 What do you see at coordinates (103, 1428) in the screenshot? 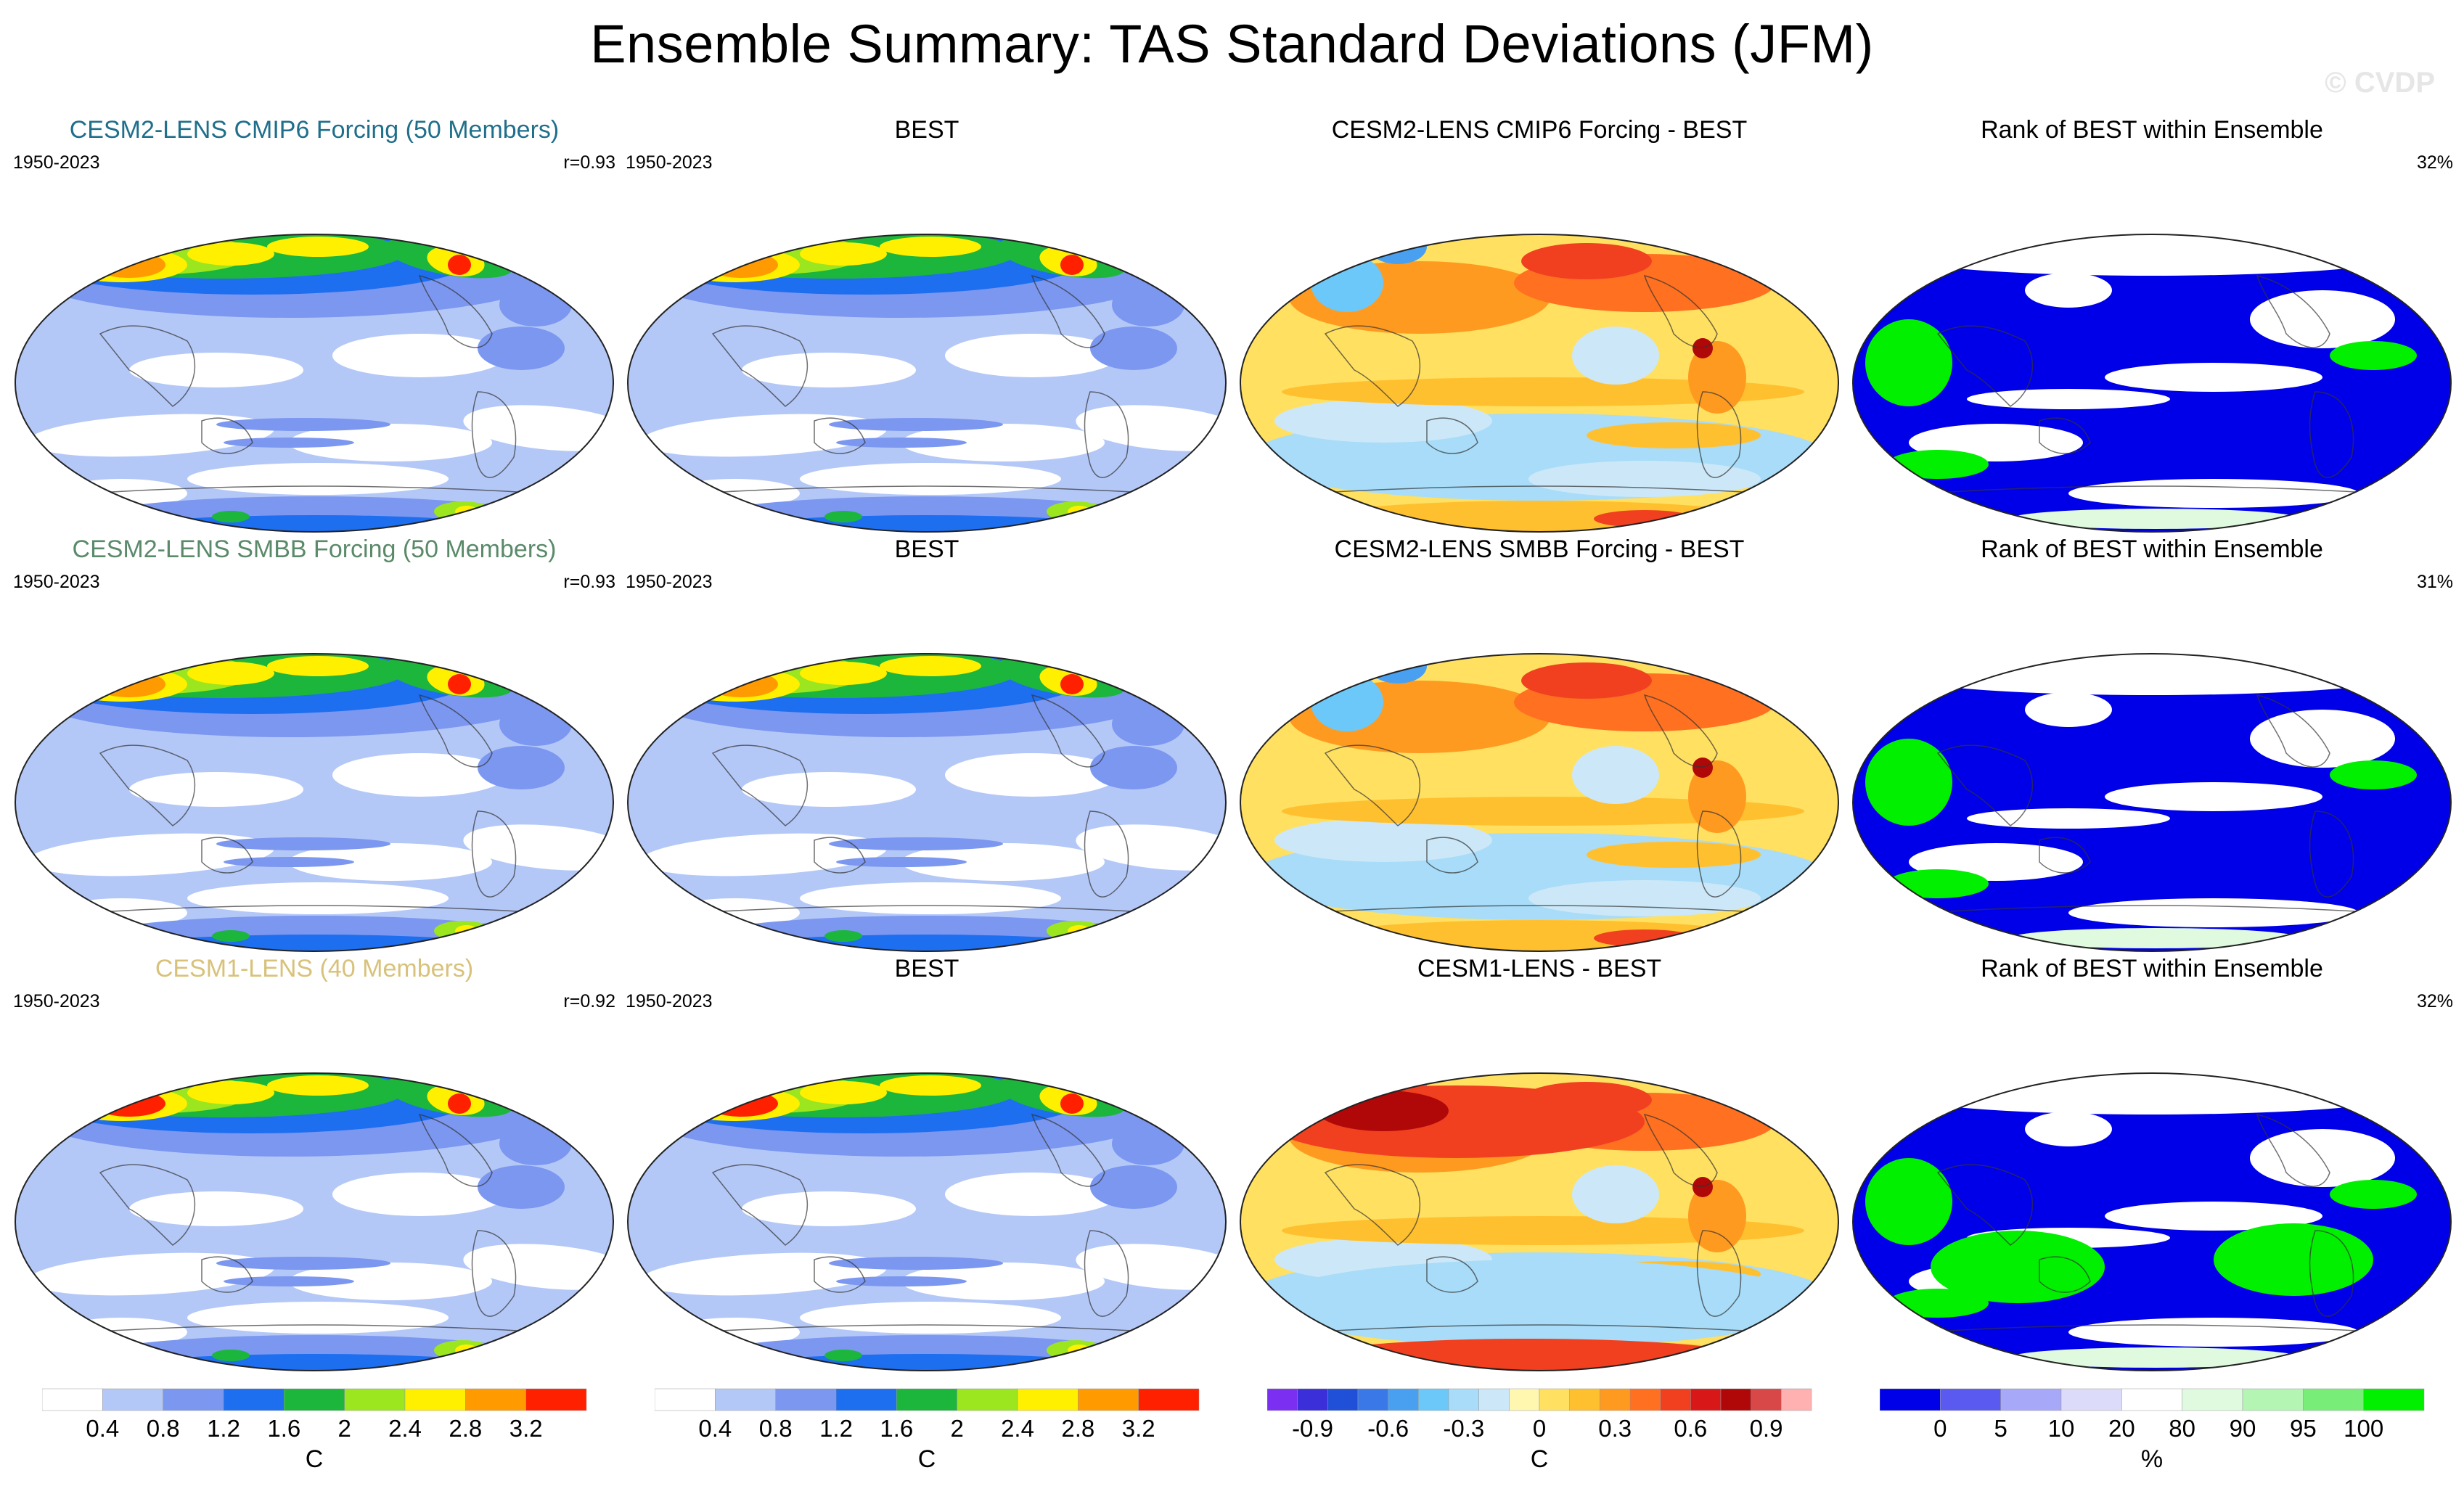
I see `colorbar-tick-label: 0.4` at bounding box center [103, 1428].